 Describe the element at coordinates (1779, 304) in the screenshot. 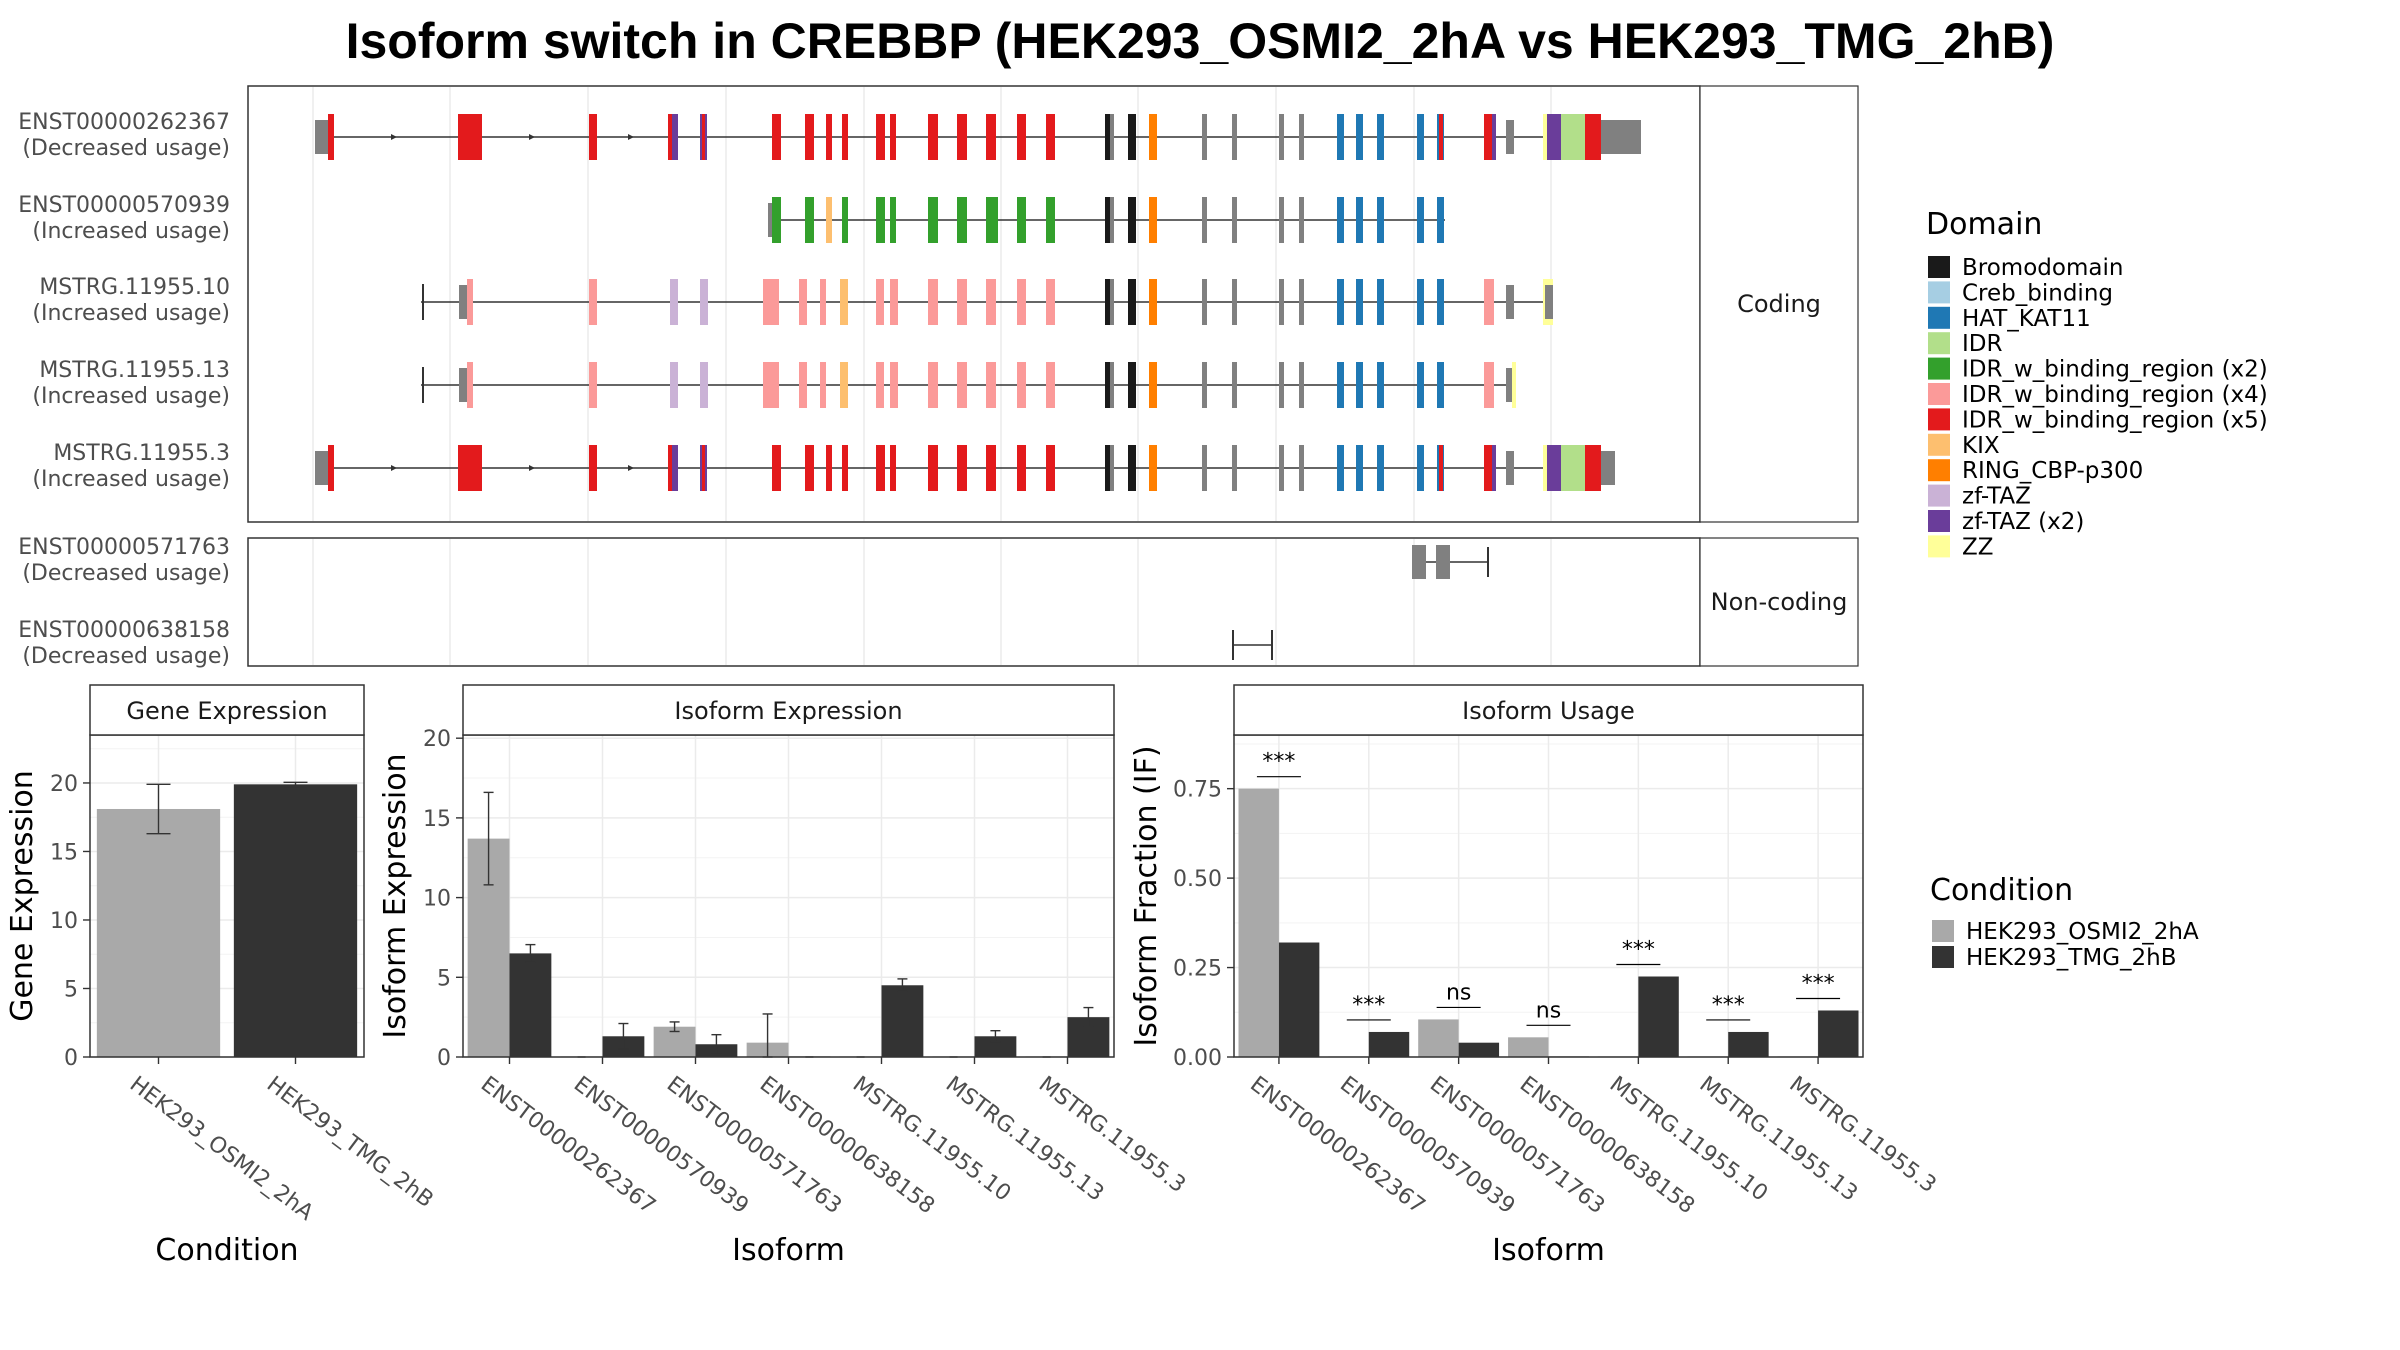

I see `coding-facet-strip` at that location.